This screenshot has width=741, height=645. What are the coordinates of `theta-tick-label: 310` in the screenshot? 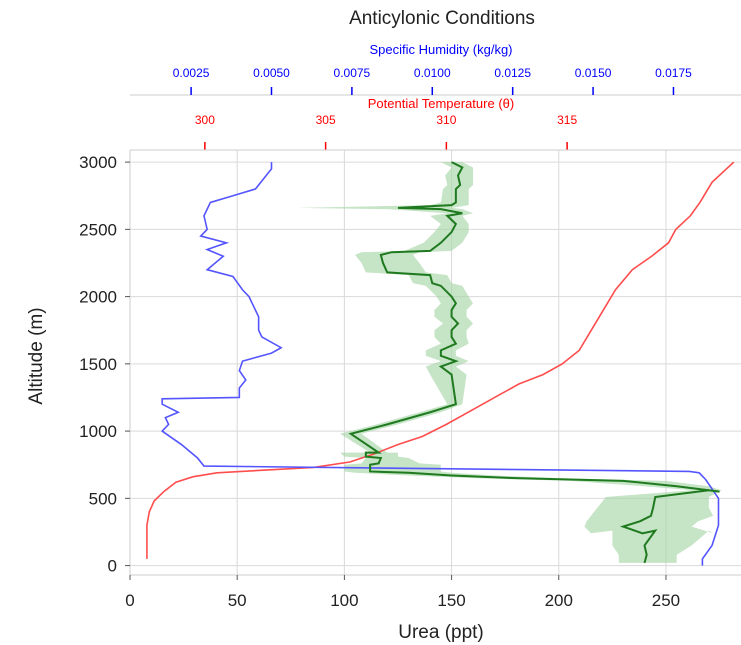 It's located at (446, 120).